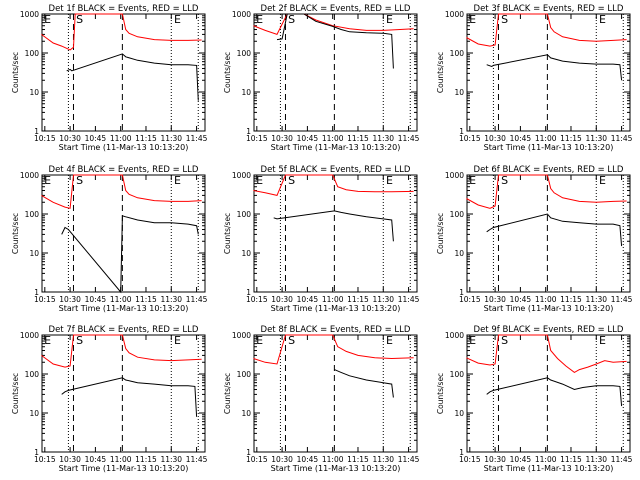 This screenshot has height=480, width=640. What do you see at coordinates (124, 170) in the screenshot?
I see `chart-title: Det 4f BLACK = Events, RED = LLD` at bounding box center [124, 170].